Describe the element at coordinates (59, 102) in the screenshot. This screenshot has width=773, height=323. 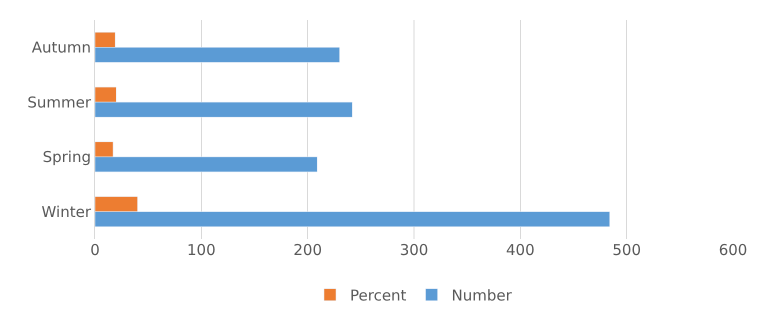
I see `y-tick-label: Summer` at that location.